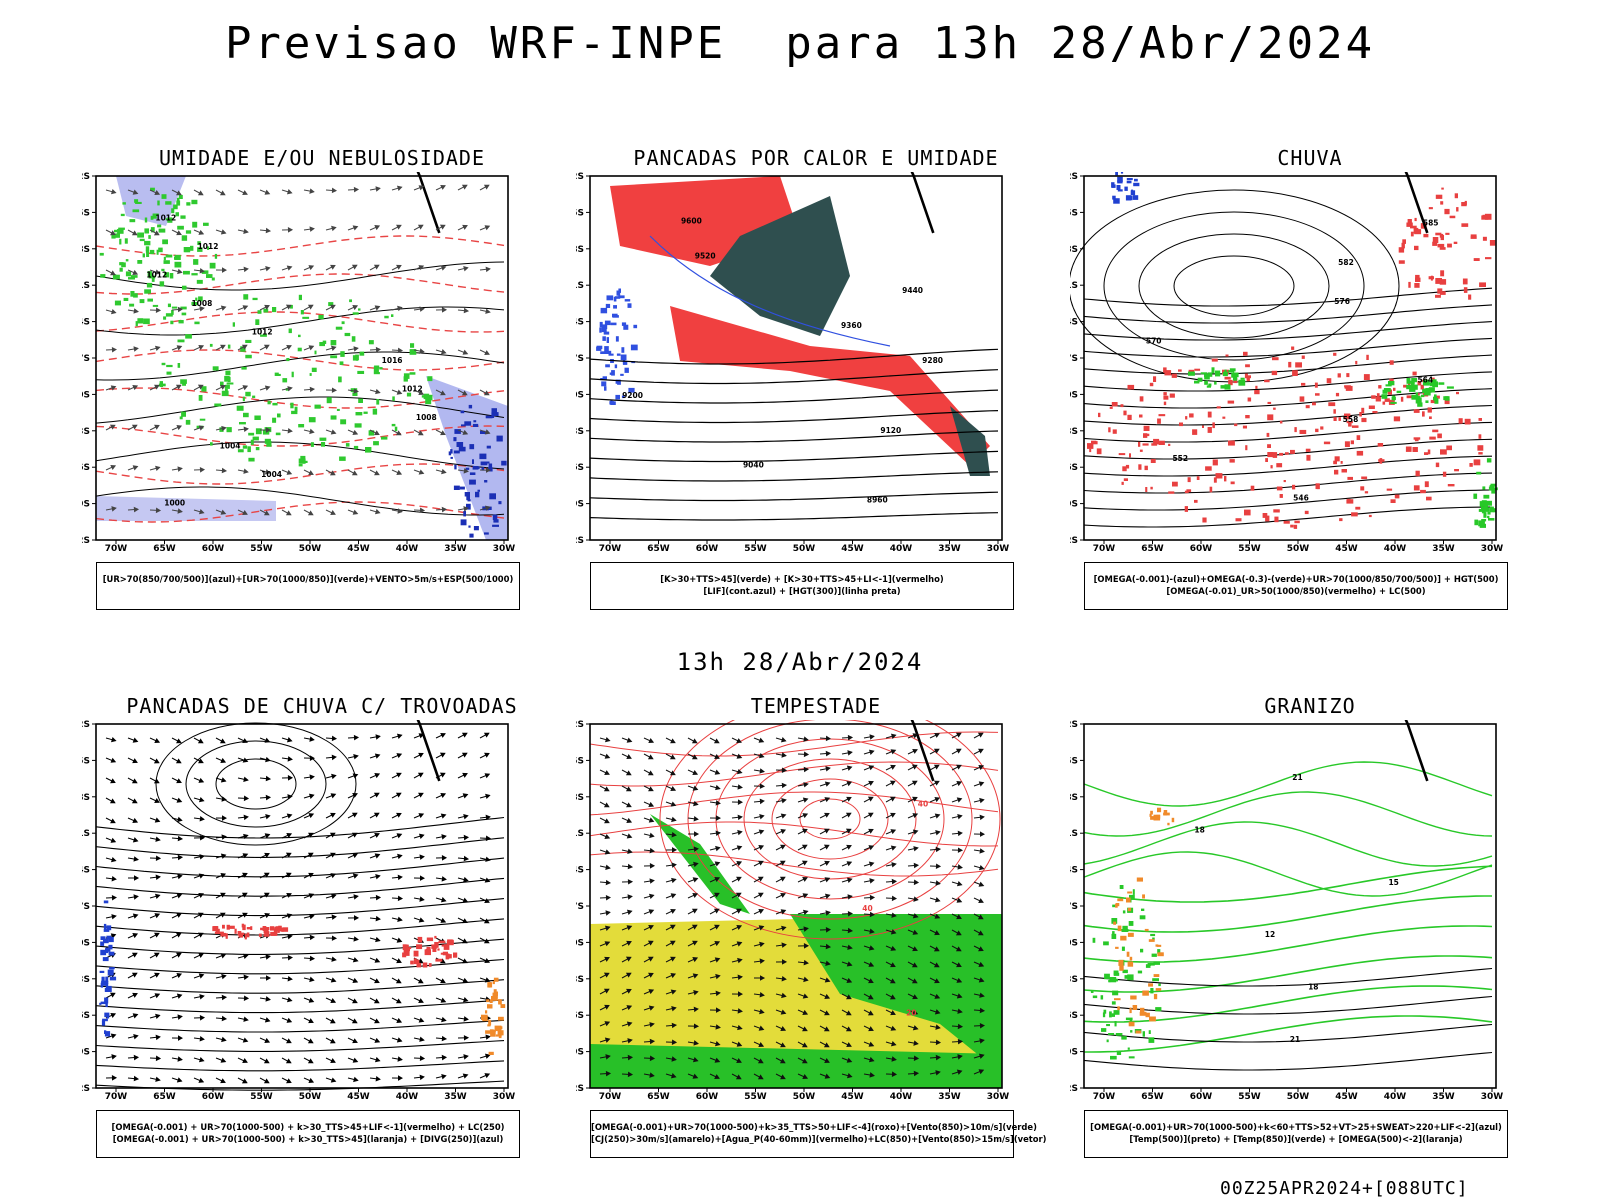  What do you see at coordinates (86, 1016) in the screenshot?
I see `lat-tick-label: 36S` at bounding box center [86, 1016].